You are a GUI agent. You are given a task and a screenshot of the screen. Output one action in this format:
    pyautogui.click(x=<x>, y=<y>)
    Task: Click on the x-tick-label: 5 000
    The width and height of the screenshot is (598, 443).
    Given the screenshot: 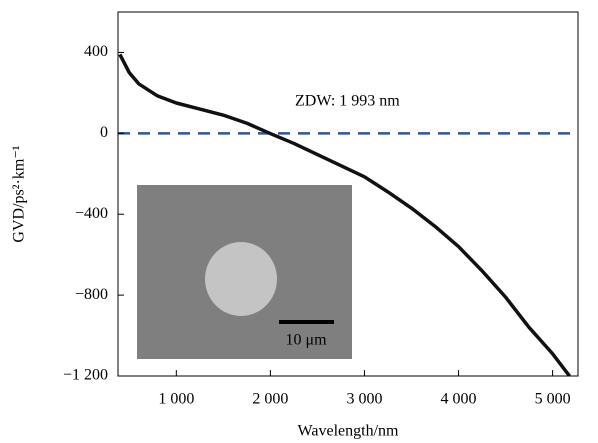 What is the action you would take?
    pyautogui.click(x=553, y=399)
    